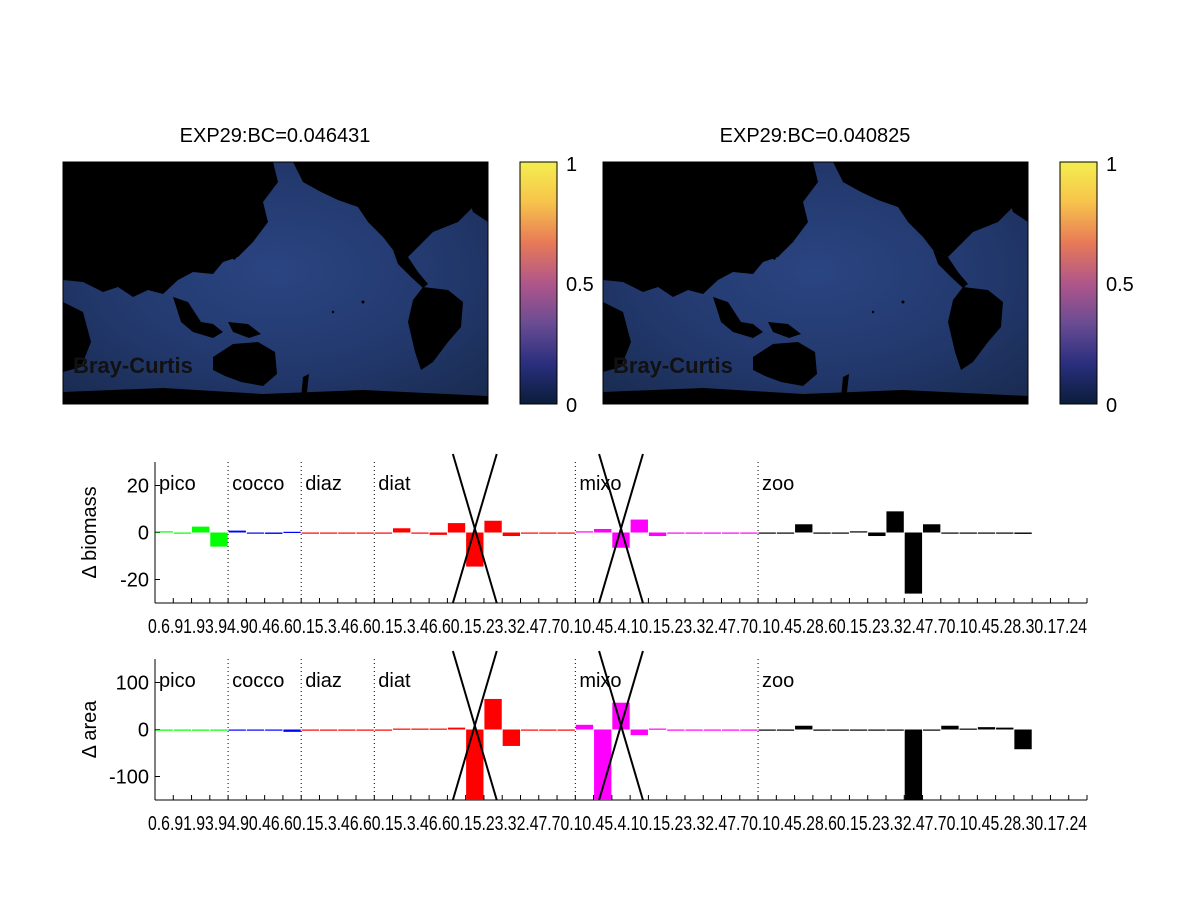 The height and width of the screenshot is (900, 1200). What do you see at coordinates (571, 406) in the screenshot?
I see `colorbar-tick-bottom: 0` at bounding box center [571, 406].